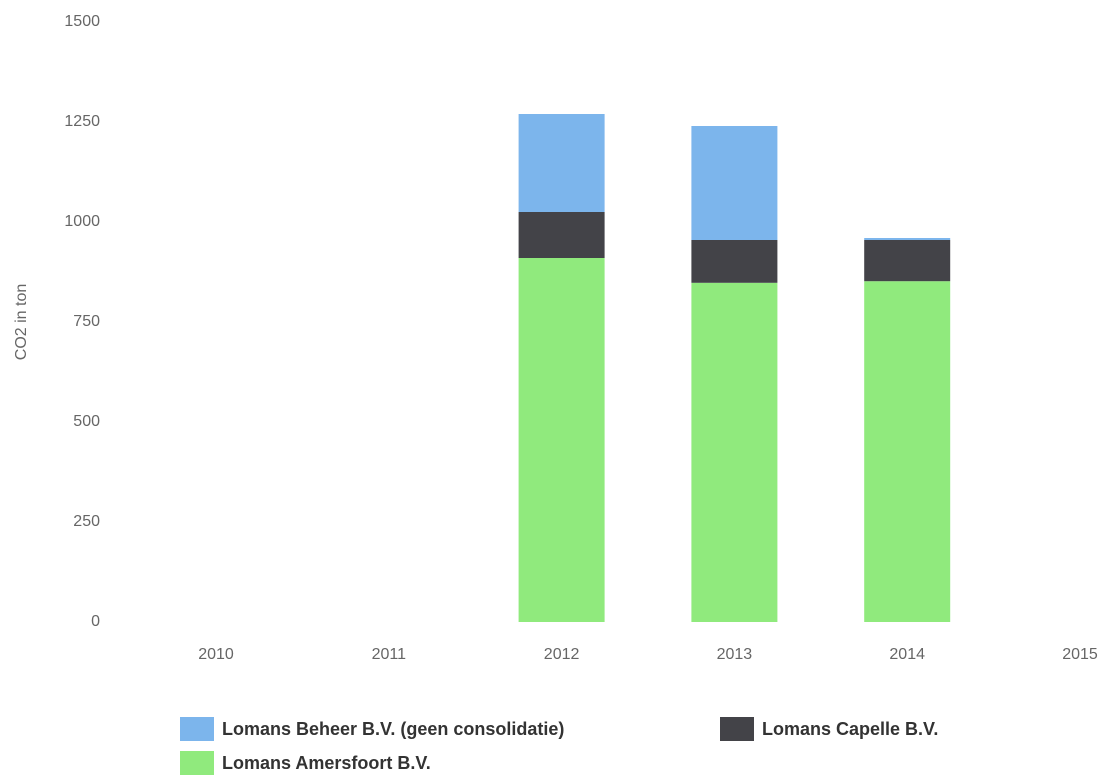 This screenshot has width=1108, height=776. I want to click on x-tick-label: 2011, so click(389, 654).